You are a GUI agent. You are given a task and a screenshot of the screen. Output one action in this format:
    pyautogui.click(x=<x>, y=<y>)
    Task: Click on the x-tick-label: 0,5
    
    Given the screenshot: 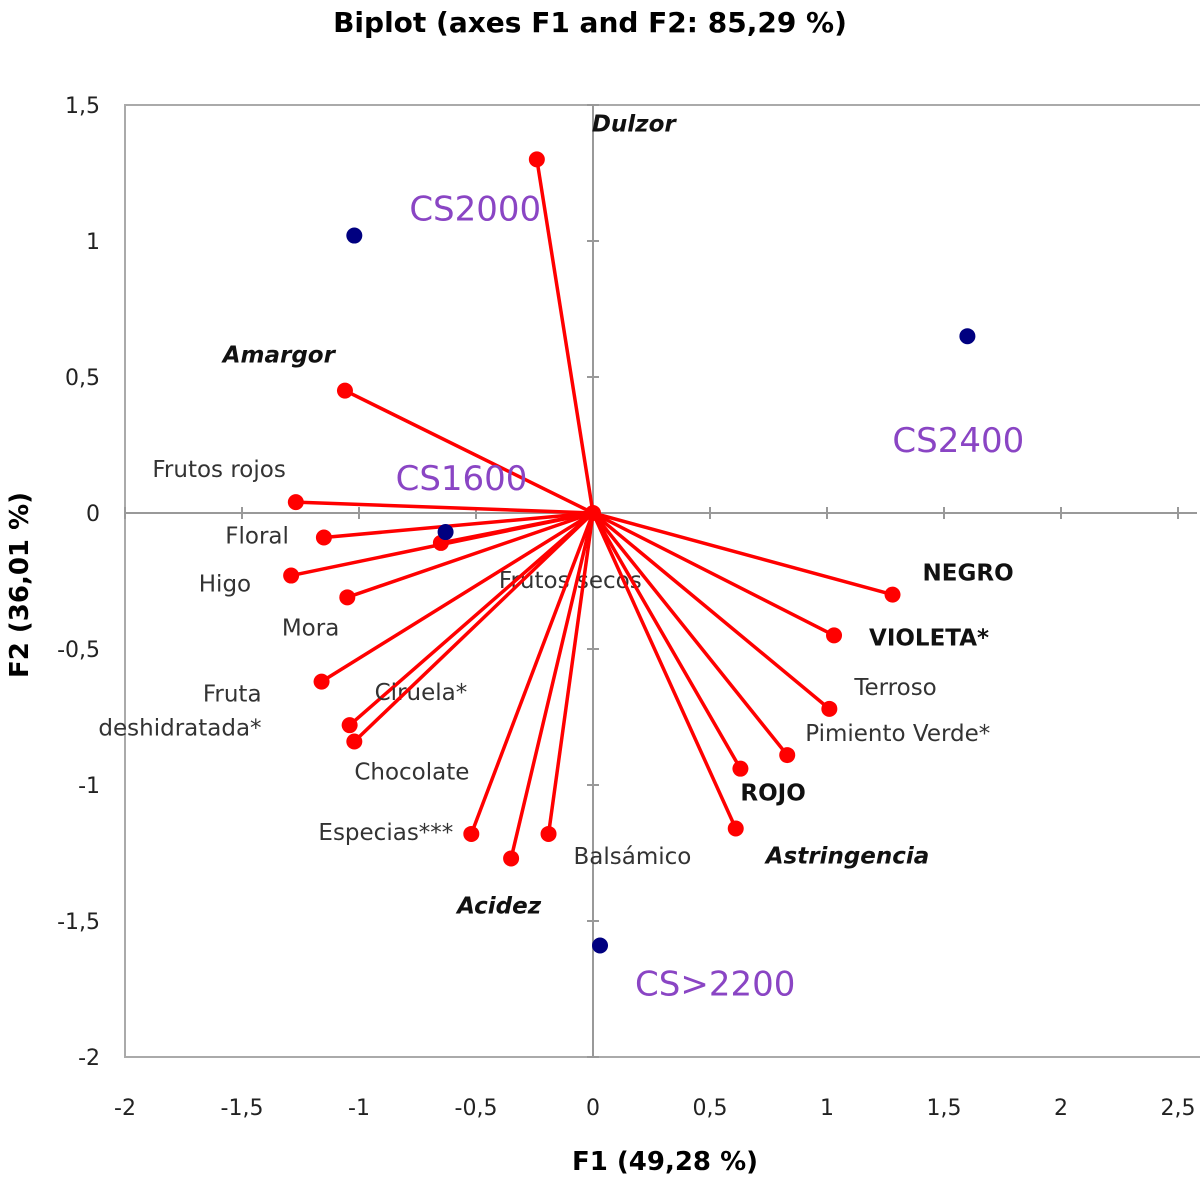 What is the action you would take?
    pyautogui.click(x=710, y=1108)
    